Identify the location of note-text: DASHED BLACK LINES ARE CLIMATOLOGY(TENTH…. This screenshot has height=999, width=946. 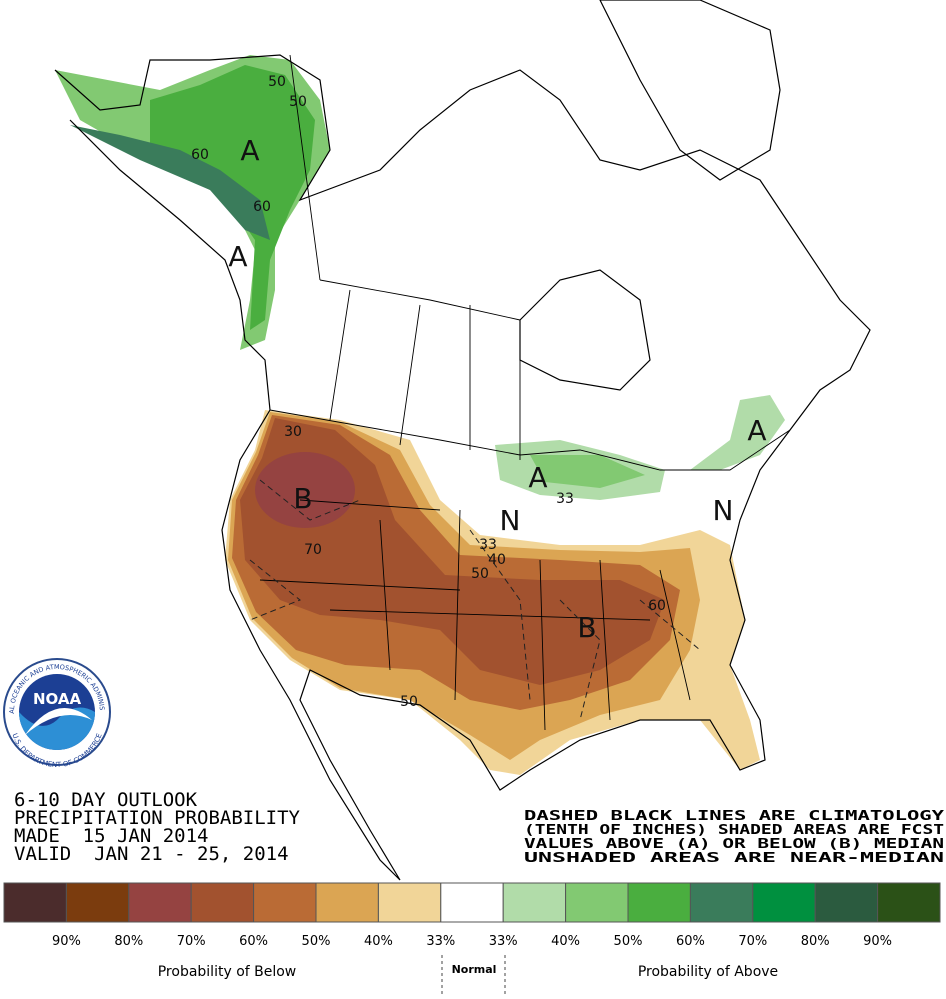
(734, 837).